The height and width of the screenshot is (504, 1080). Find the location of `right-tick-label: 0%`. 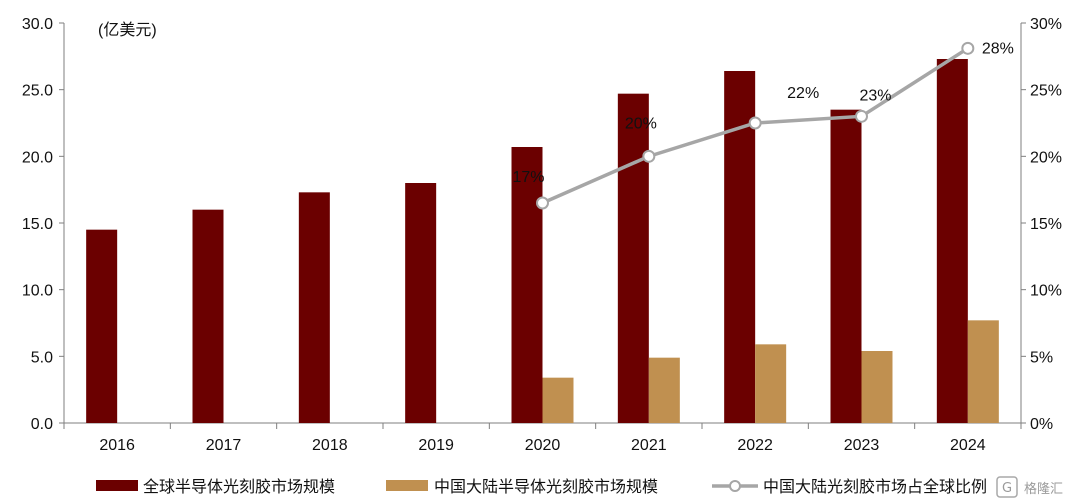

right-tick-label: 0% is located at coordinates (1041, 424).